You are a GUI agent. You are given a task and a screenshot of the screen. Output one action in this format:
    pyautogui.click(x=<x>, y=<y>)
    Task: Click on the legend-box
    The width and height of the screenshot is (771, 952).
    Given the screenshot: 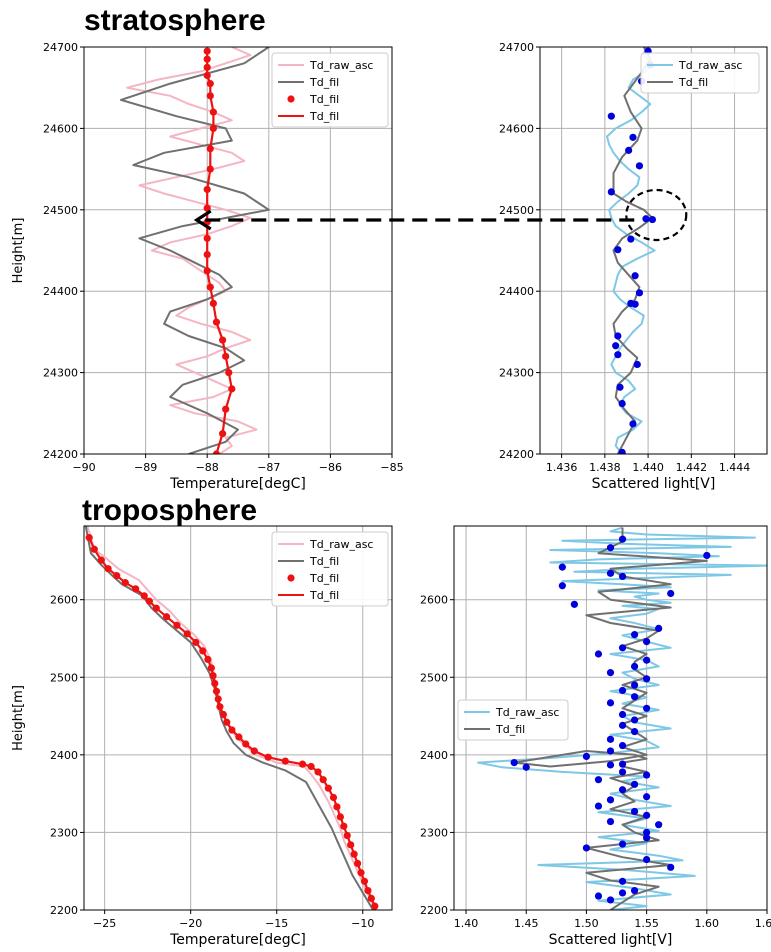 What is the action you would take?
    pyautogui.click(x=330, y=90)
    